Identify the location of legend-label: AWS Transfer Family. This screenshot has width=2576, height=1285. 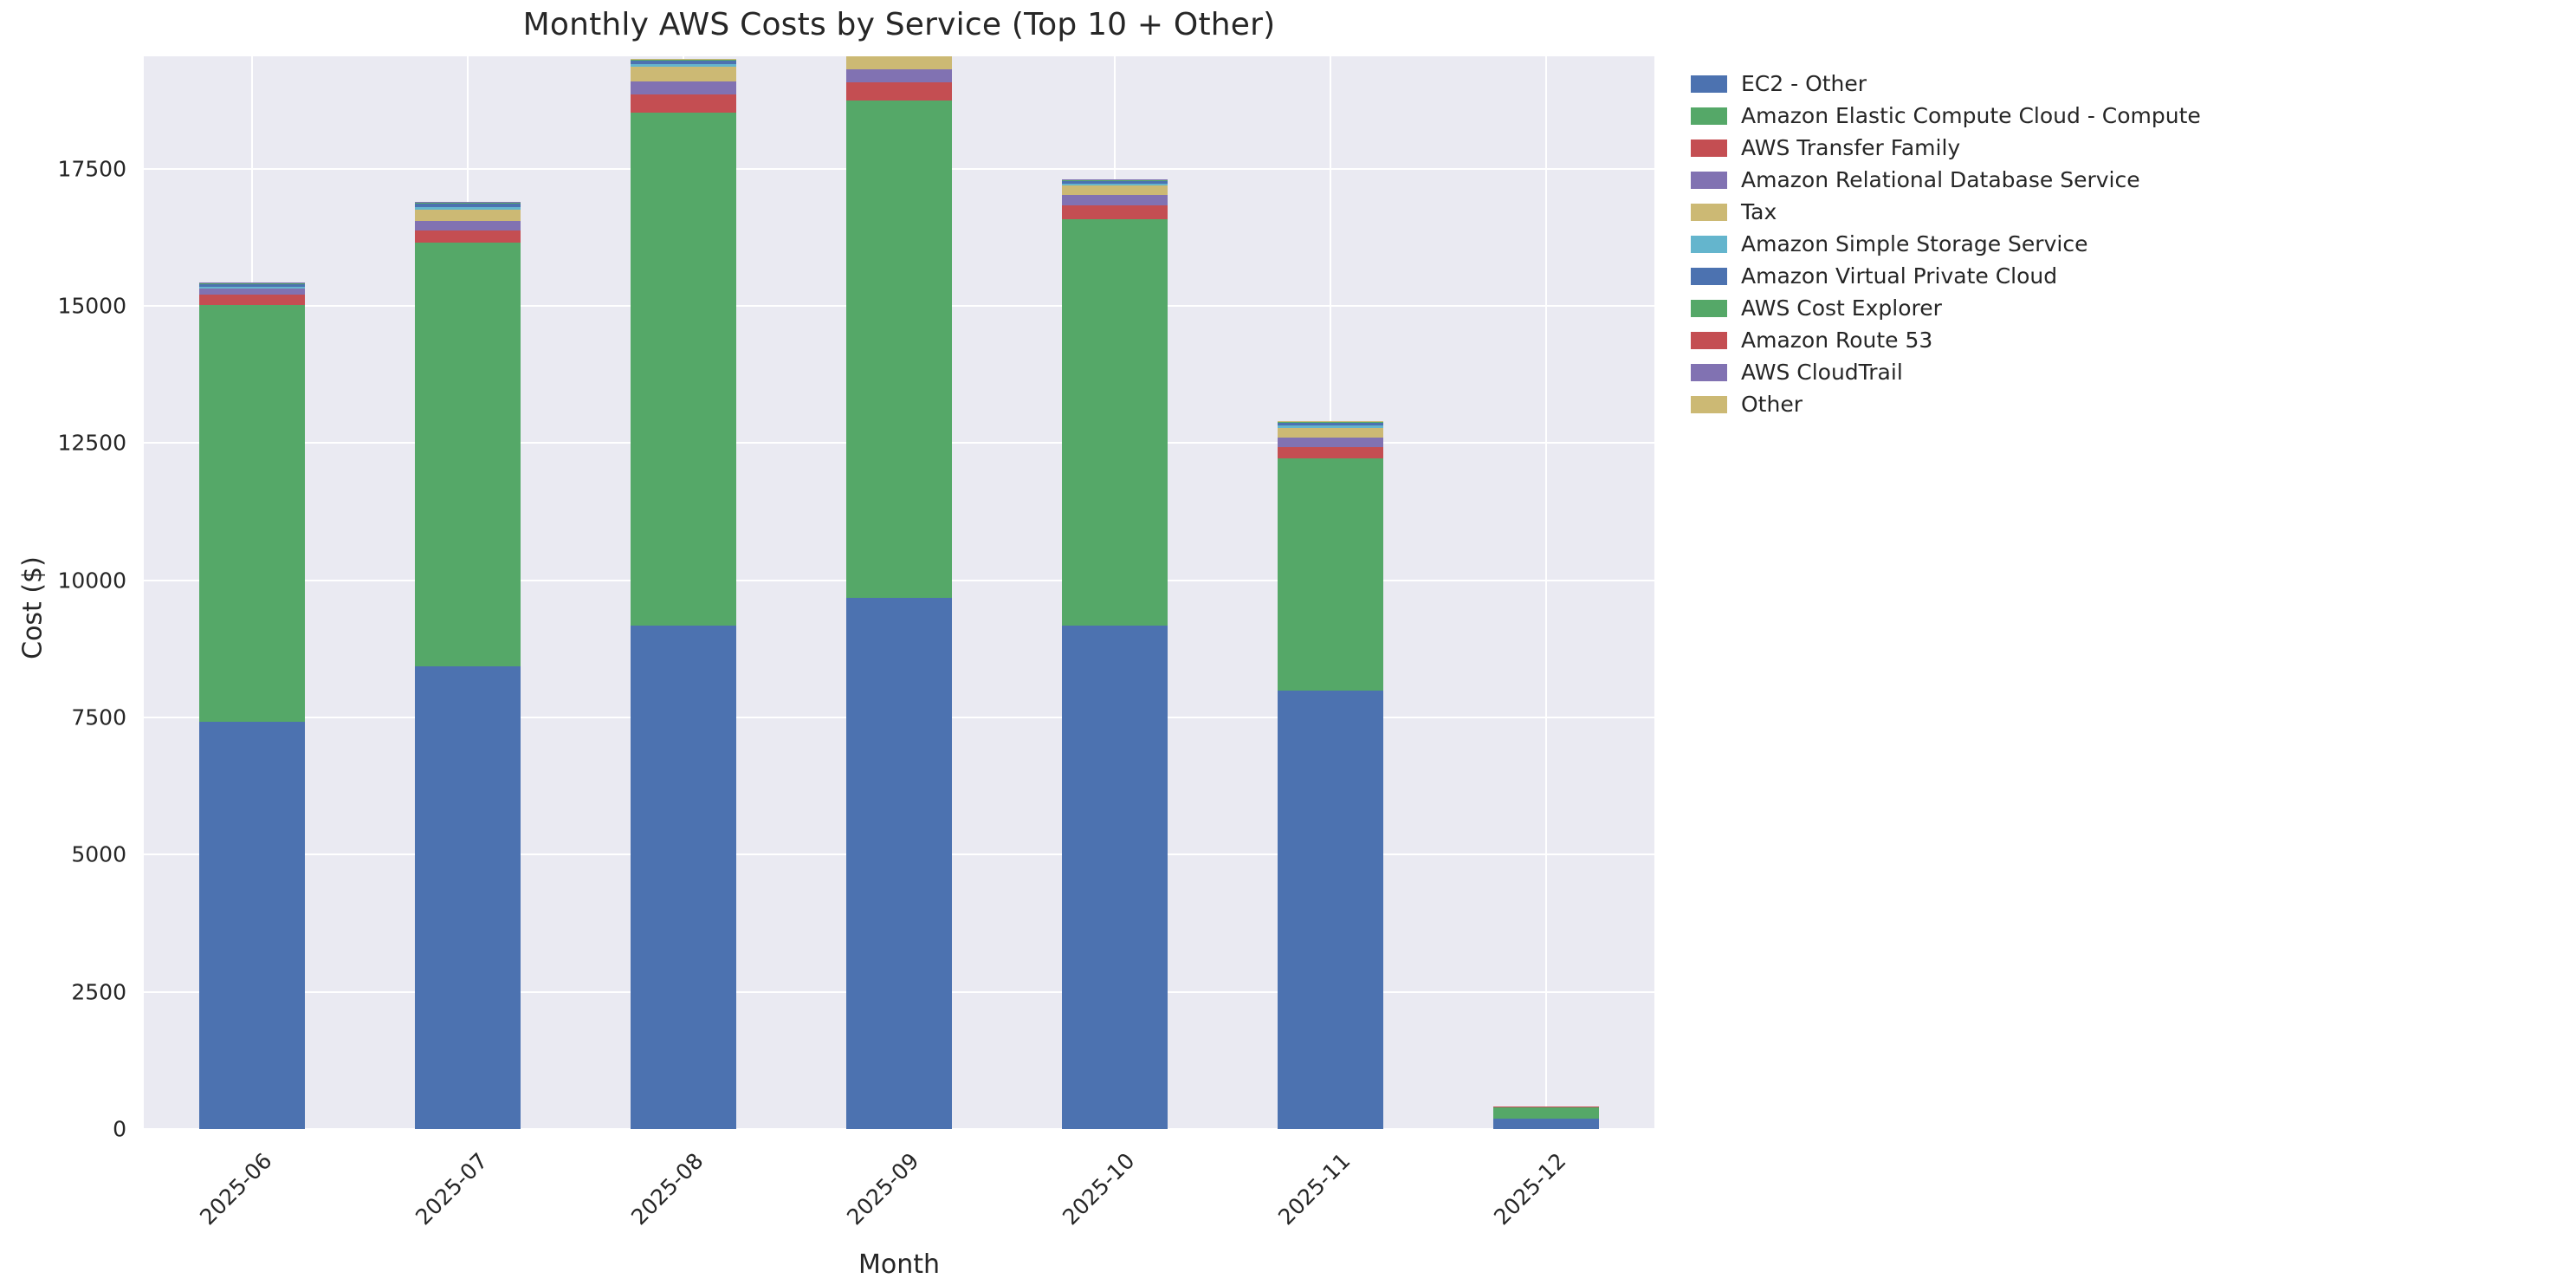
(1851, 147).